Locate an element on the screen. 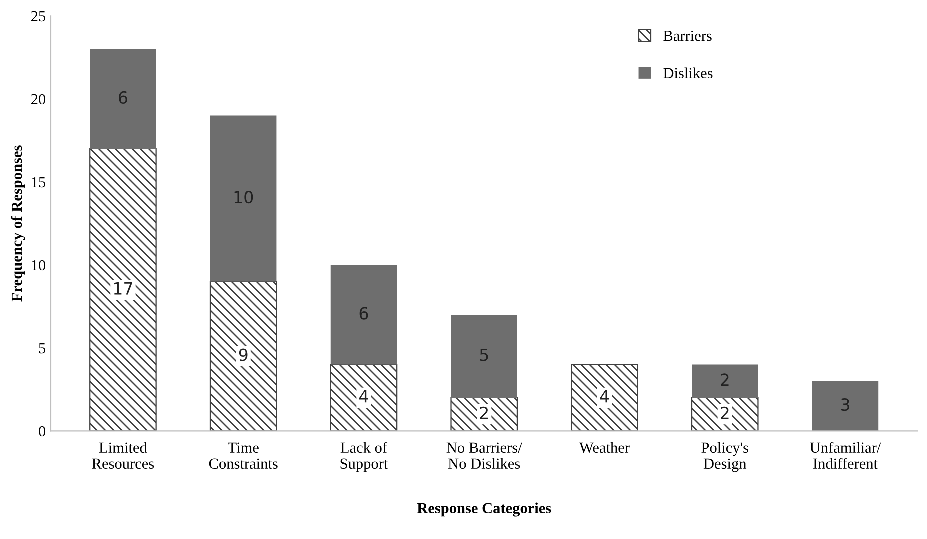 Image resolution: width=927 pixels, height=539 pixels. data-label: 17 is located at coordinates (123, 288).